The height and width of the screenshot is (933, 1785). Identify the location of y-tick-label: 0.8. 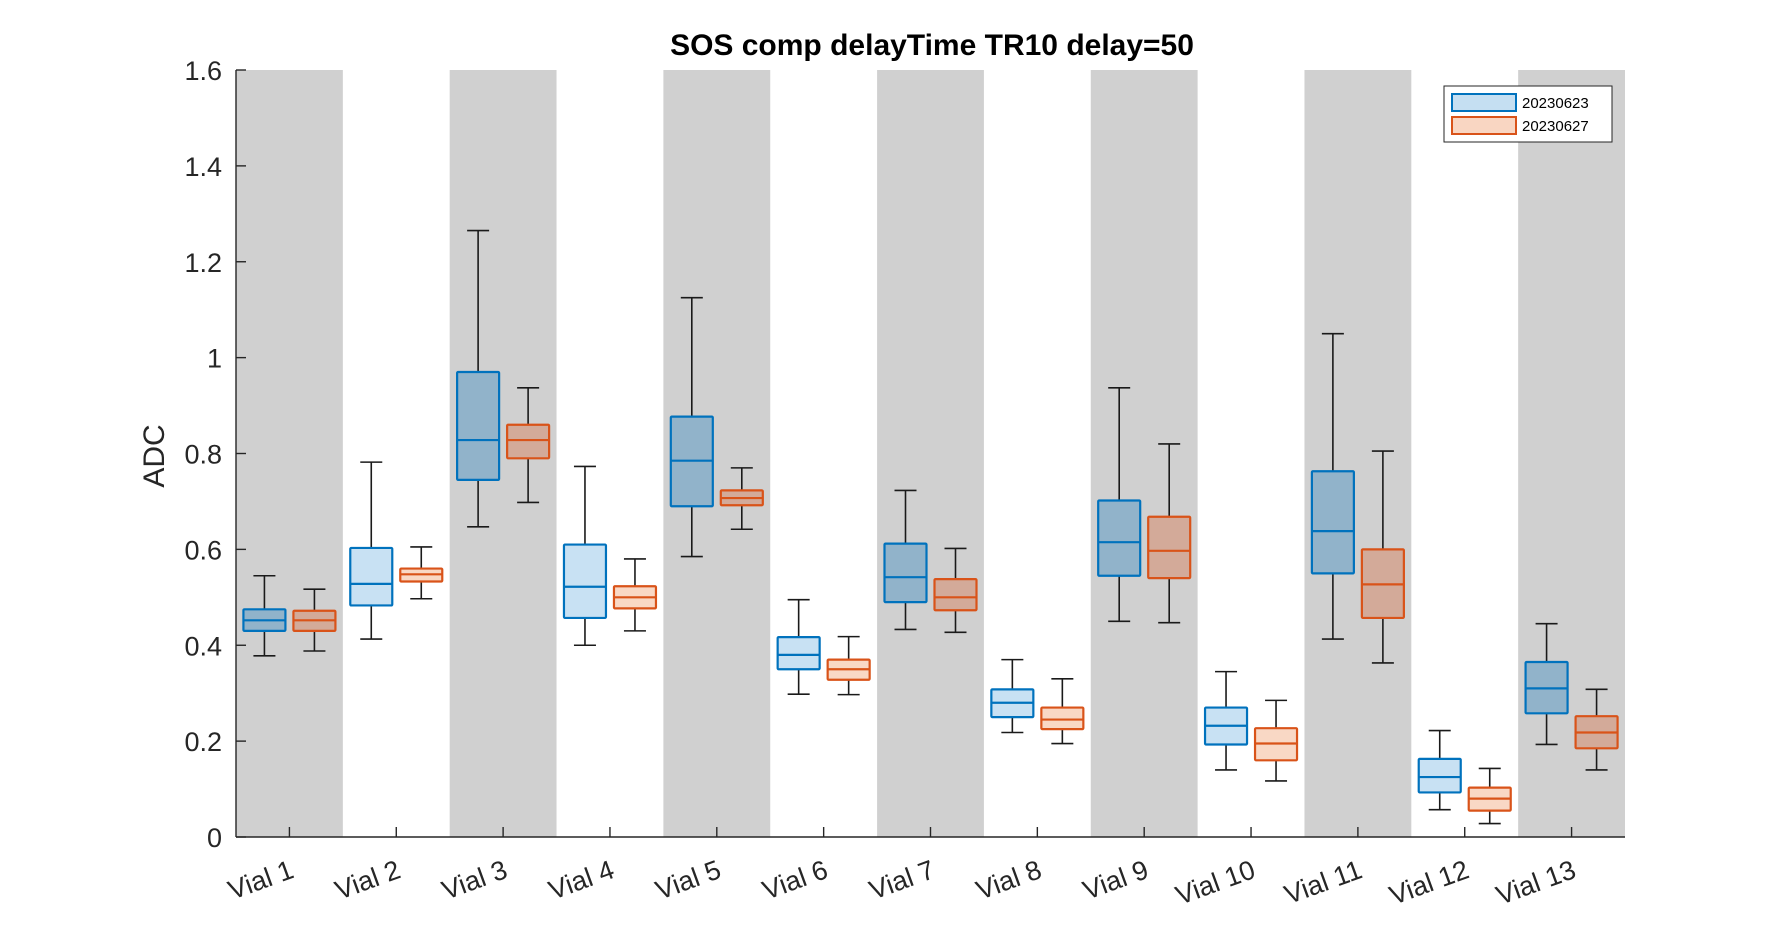
(203, 455).